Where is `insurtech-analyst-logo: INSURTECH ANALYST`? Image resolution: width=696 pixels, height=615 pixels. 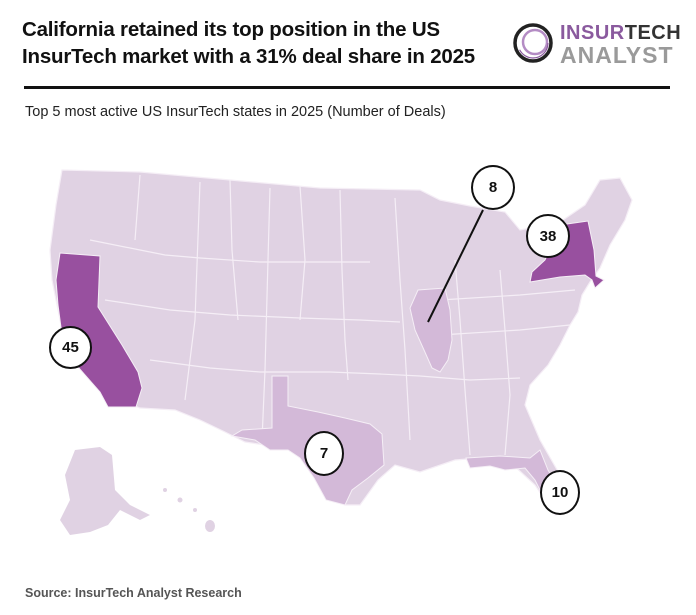
insurtech-analyst-logo: INSURTECH ANALYST is located at coordinates (598, 43).